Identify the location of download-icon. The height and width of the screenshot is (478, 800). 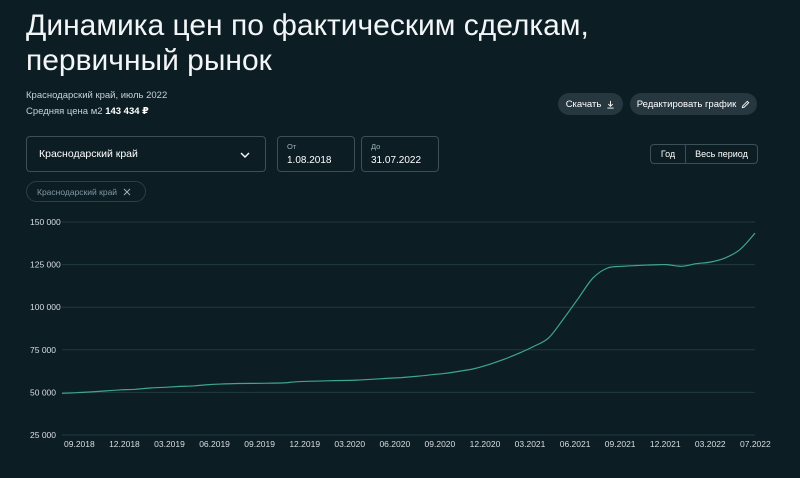
(610, 104).